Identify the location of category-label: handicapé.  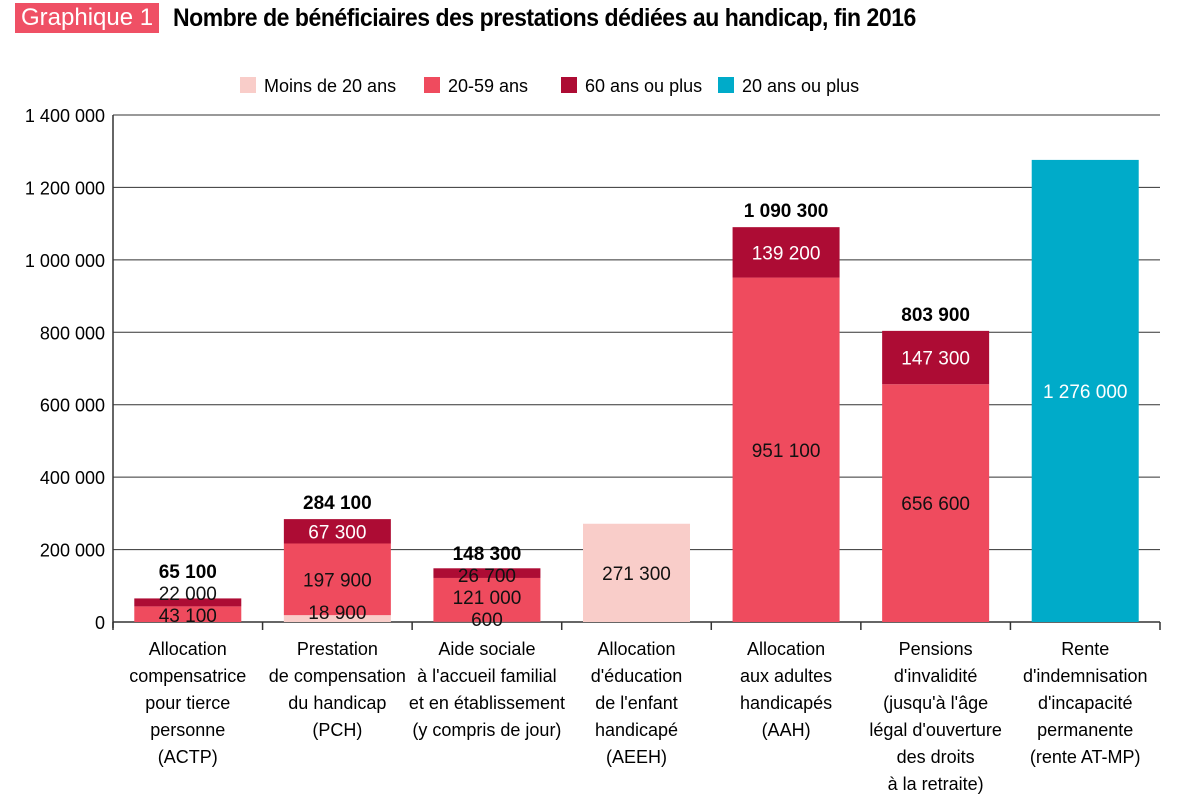
(636, 730).